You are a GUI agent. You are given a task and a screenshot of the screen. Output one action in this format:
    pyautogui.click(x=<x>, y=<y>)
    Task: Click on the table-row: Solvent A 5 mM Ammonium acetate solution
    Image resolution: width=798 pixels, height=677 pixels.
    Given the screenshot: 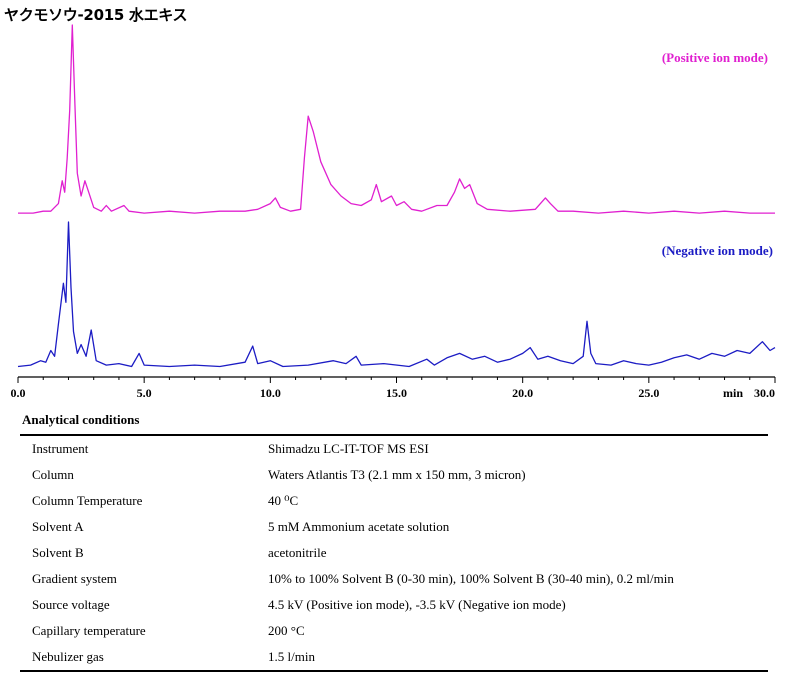 What is the action you would take?
    pyautogui.click(x=394, y=527)
    